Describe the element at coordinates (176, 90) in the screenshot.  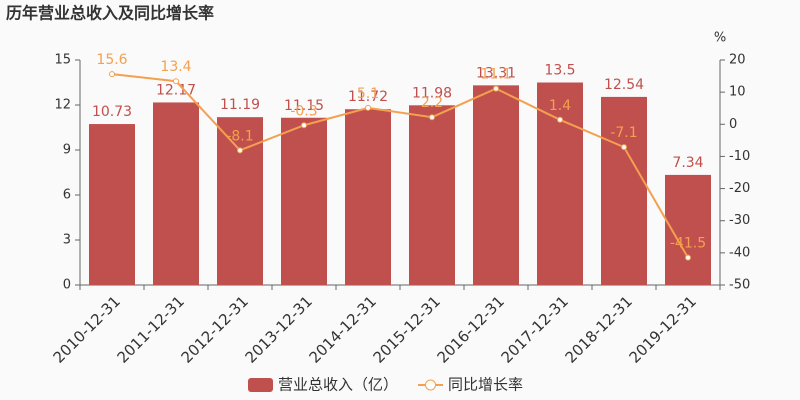
I see `bar-value-label: 12.17` at that location.